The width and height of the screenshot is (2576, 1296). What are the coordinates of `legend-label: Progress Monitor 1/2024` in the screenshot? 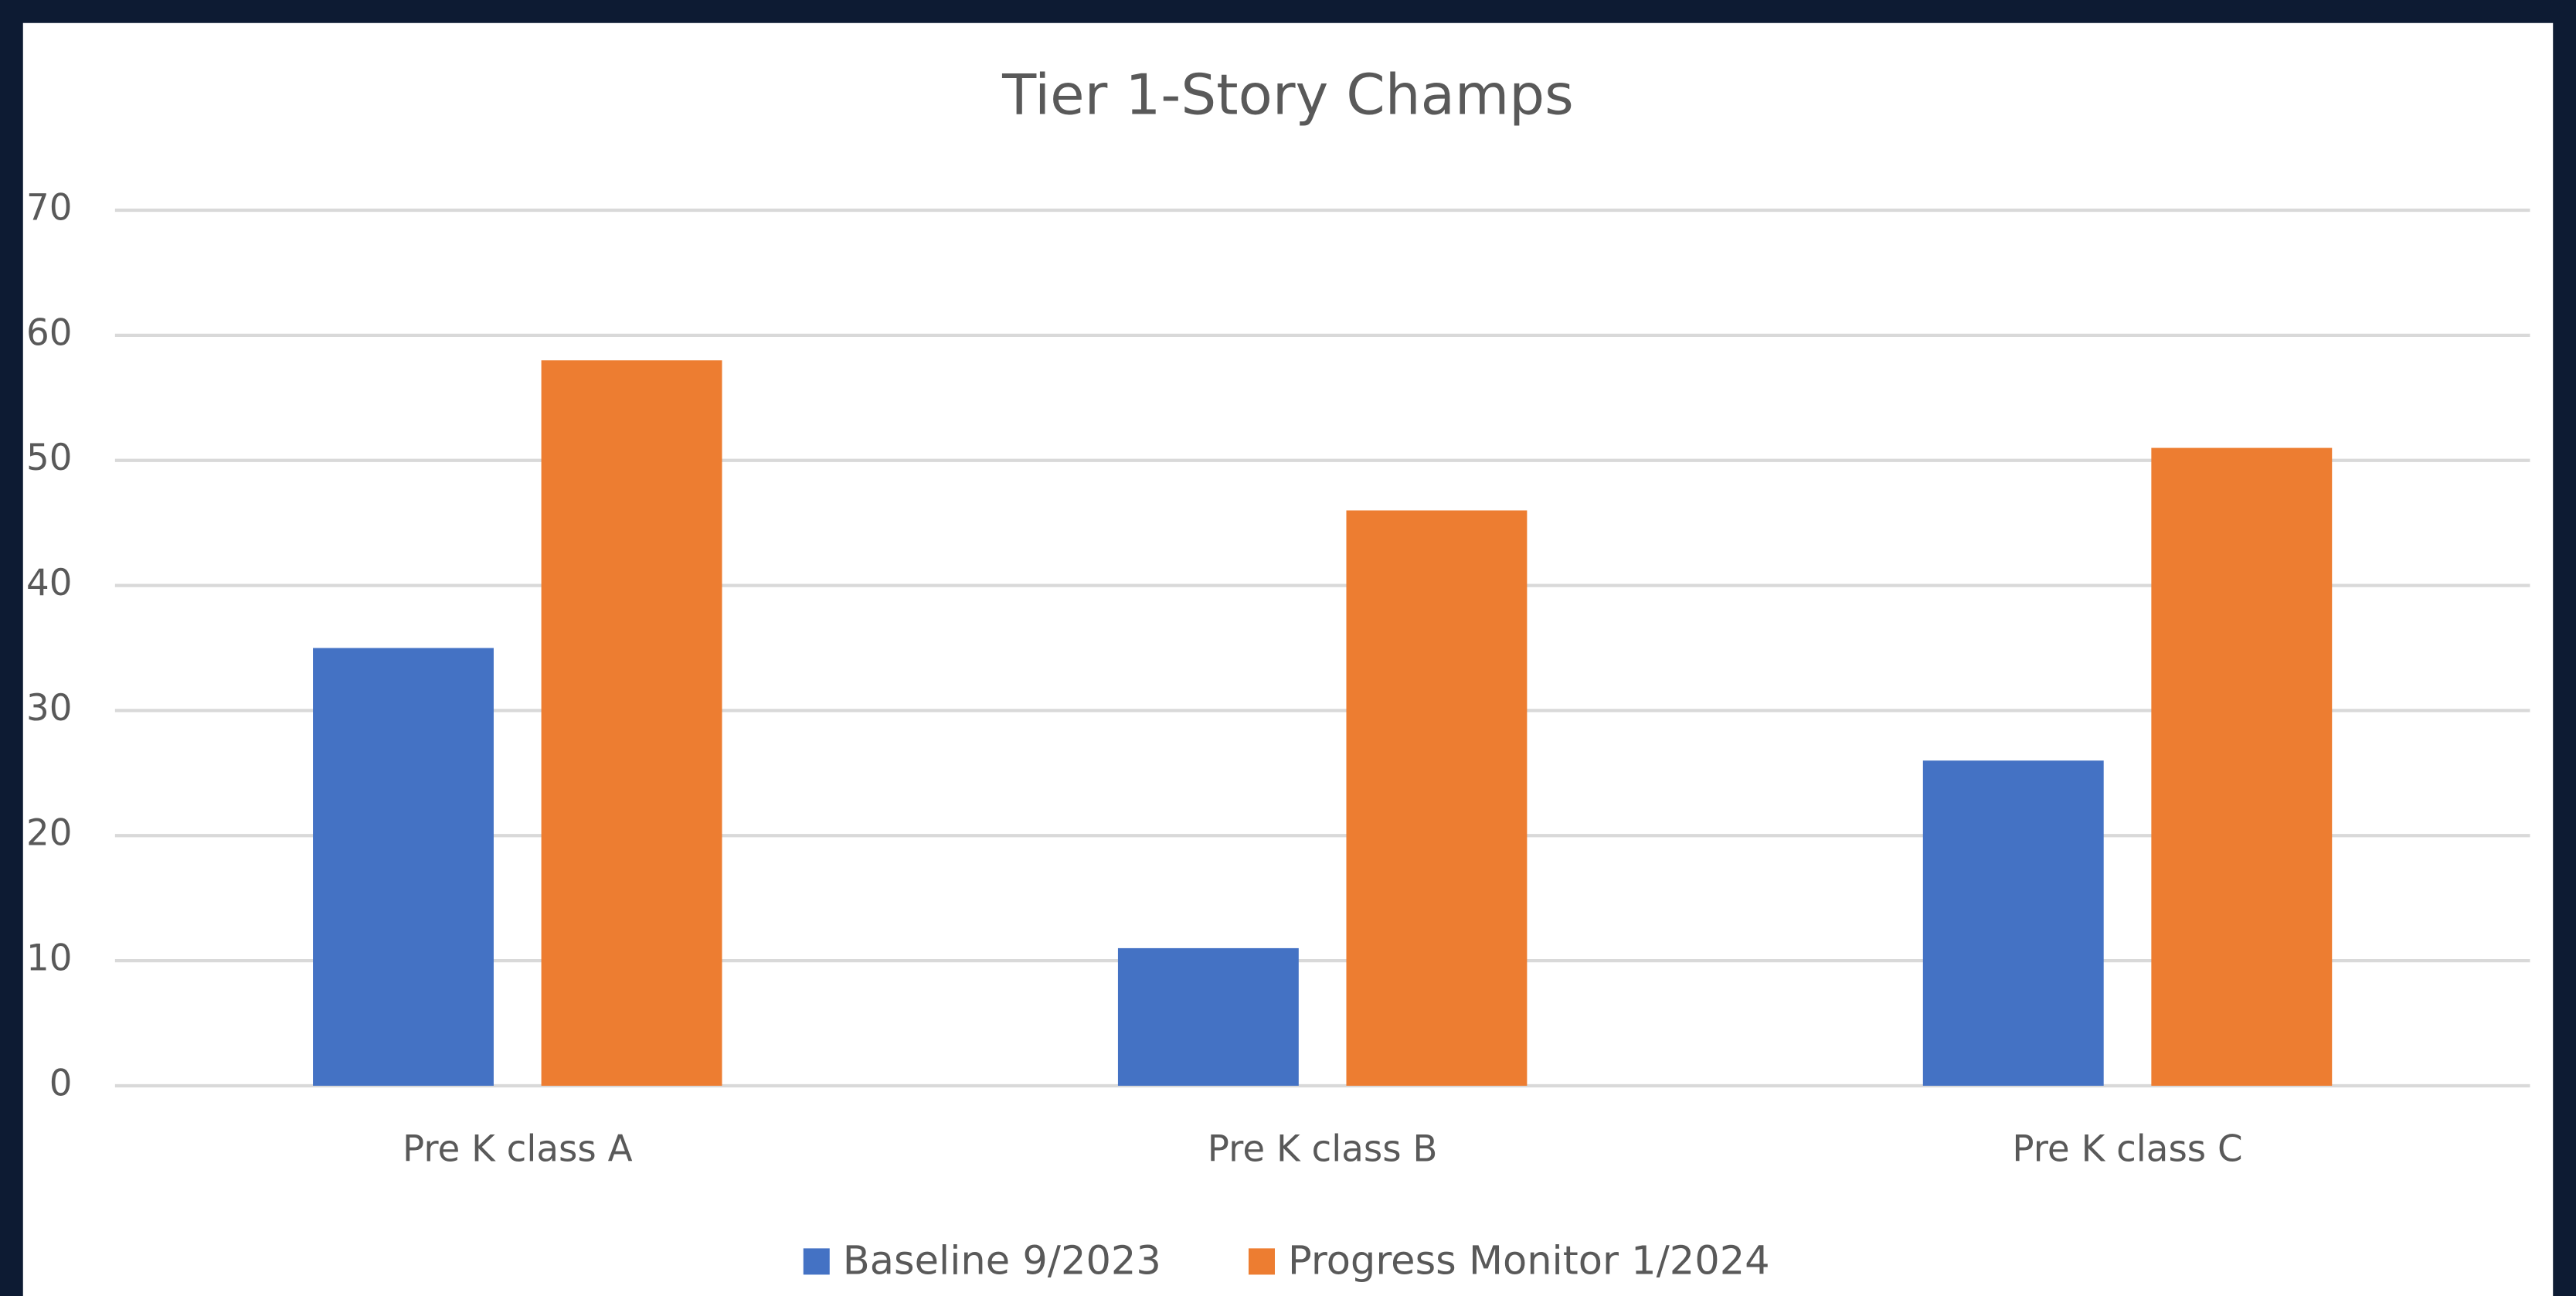 It's located at (1529, 1261).